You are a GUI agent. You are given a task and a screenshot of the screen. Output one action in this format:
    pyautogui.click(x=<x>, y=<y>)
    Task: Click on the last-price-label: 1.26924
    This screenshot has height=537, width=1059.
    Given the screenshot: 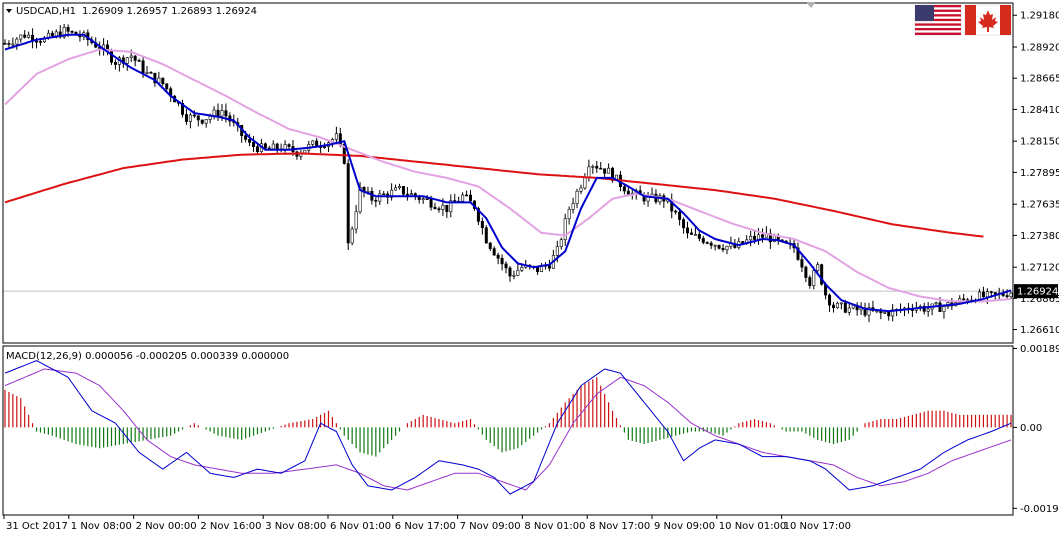 What is the action you would take?
    pyautogui.click(x=1037, y=292)
    